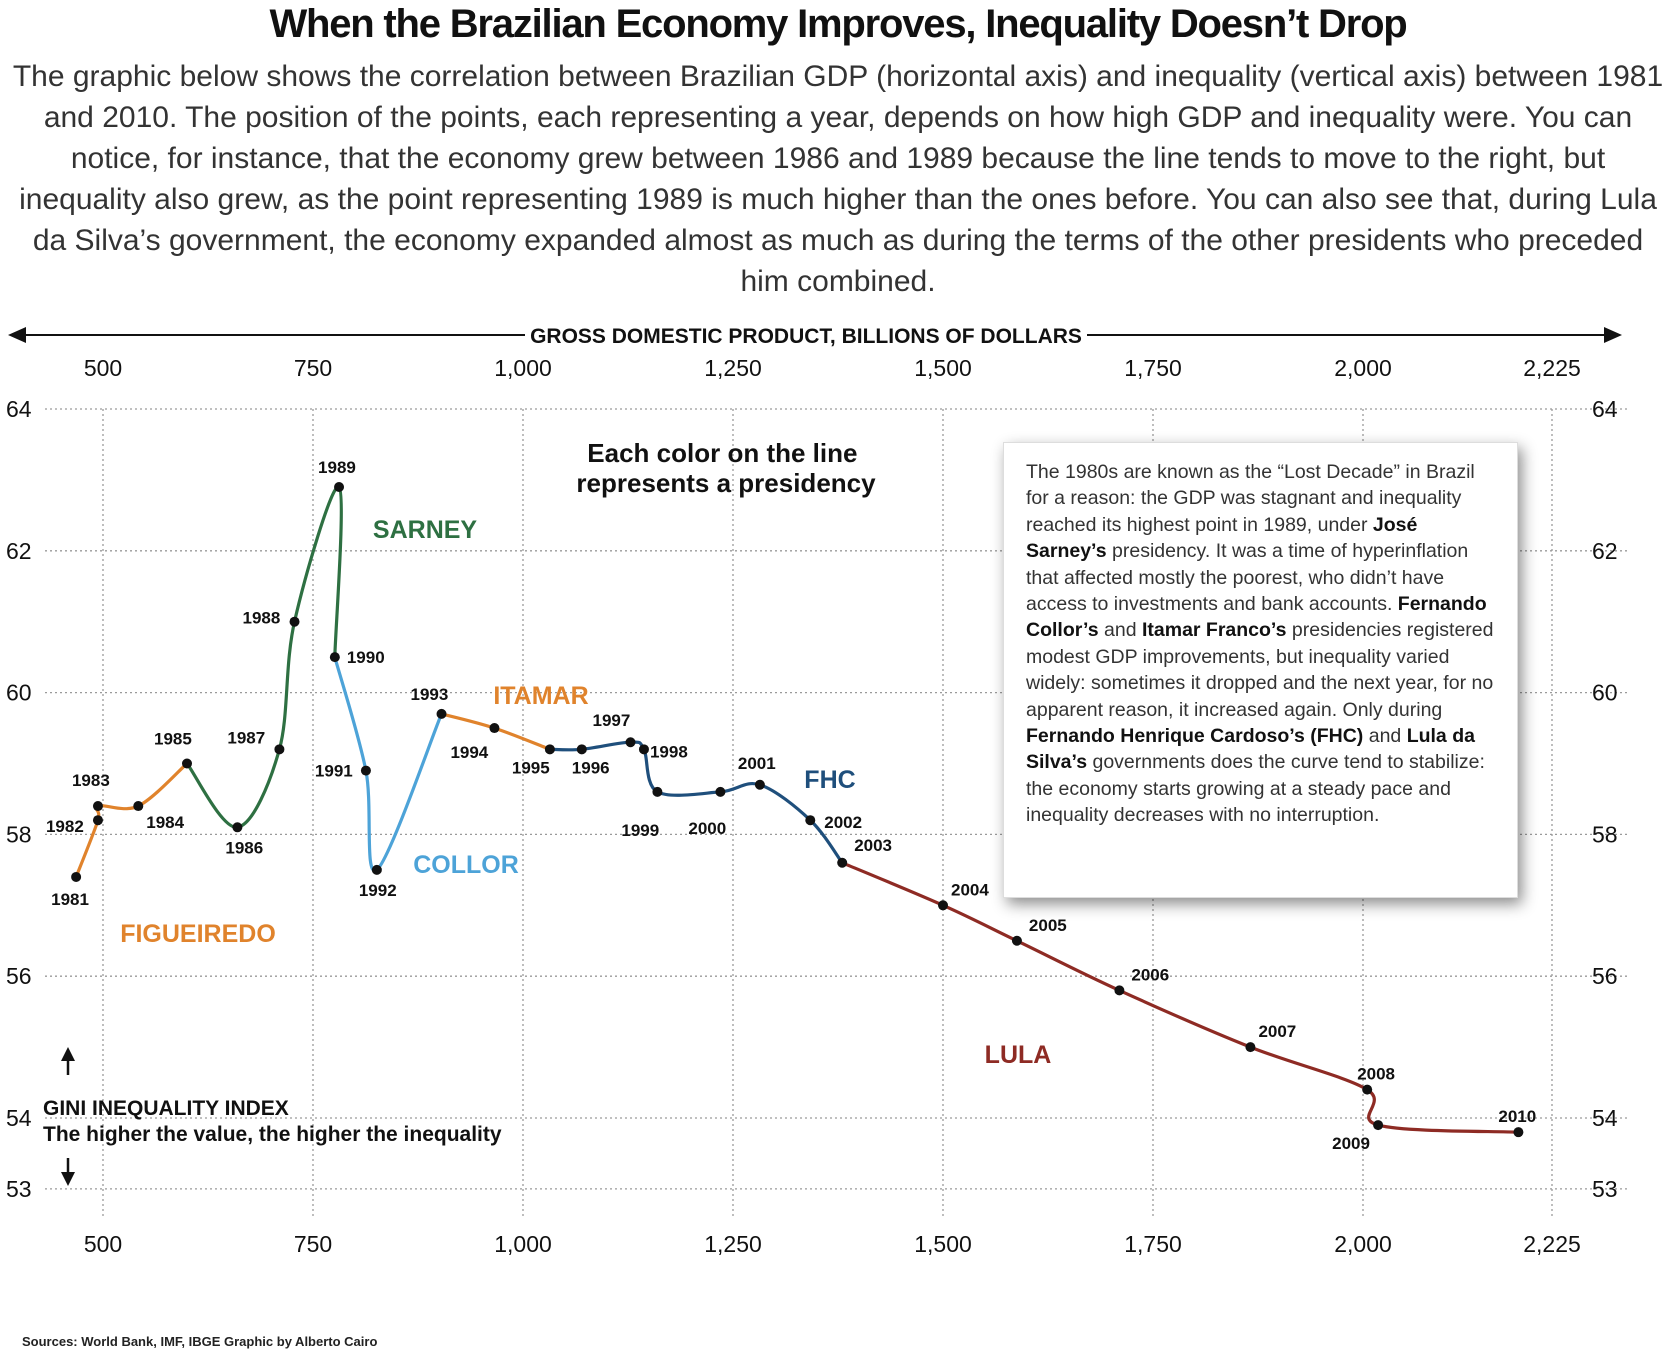  What do you see at coordinates (376, 869) in the screenshot?
I see `data-point-1992` at bounding box center [376, 869].